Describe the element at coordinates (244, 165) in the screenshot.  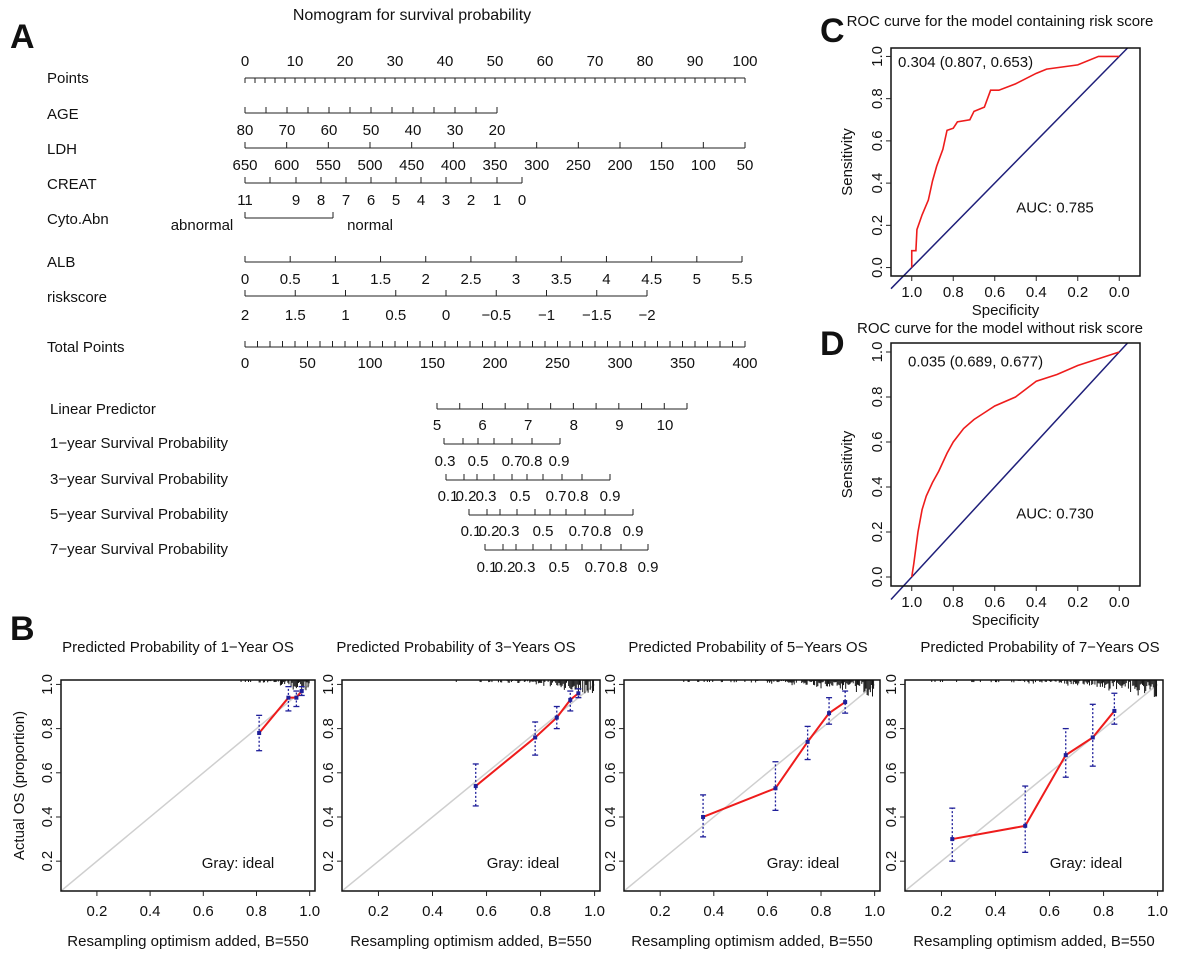
I see `nomogram-tick-label: 650` at that location.